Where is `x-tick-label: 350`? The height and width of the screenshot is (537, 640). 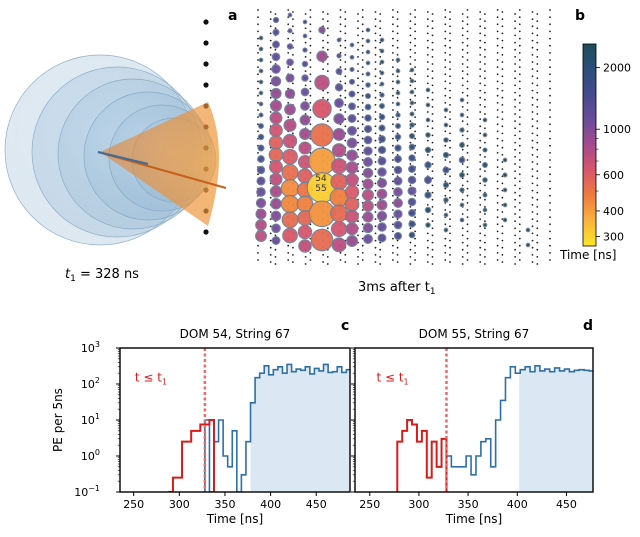
x-tick-label: 350 is located at coordinates (468, 504).